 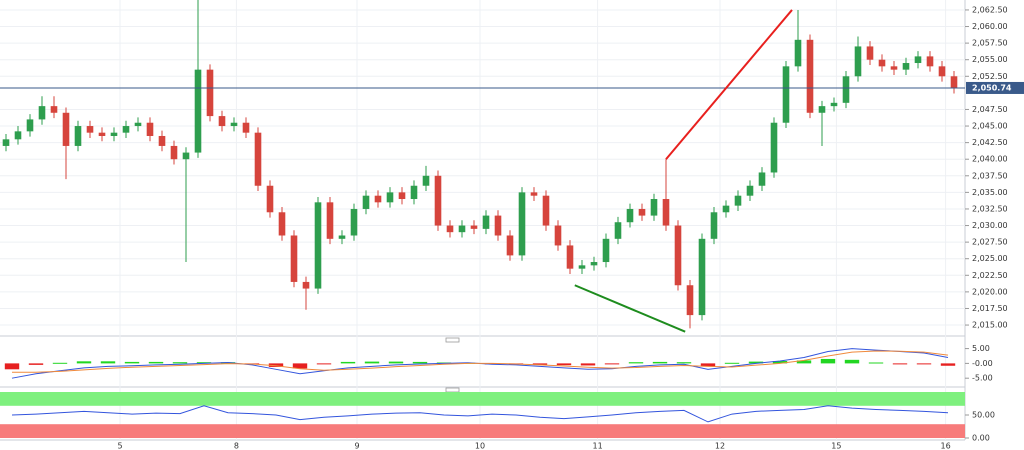 What do you see at coordinates (720, 446) in the screenshot?
I see `x-tick-label: 12` at bounding box center [720, 446].